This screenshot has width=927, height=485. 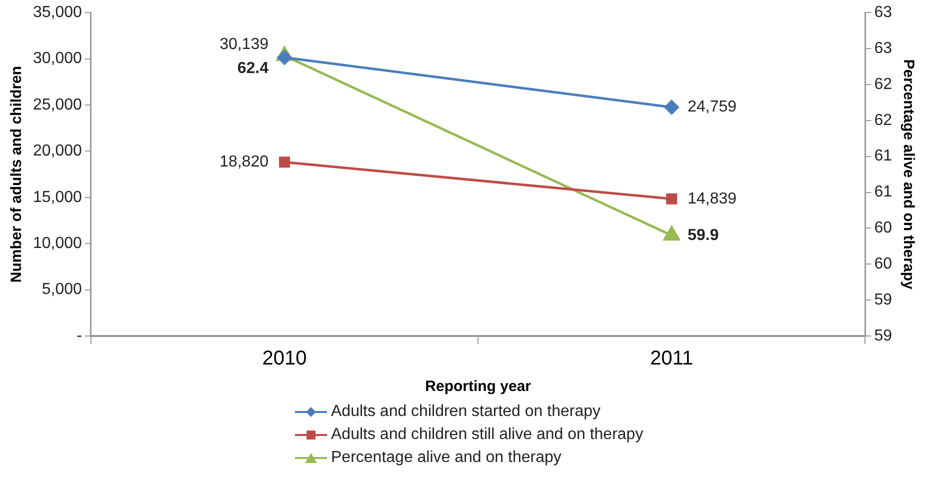 I want to click on data-label: 59.9, so click(x=703, y=235).